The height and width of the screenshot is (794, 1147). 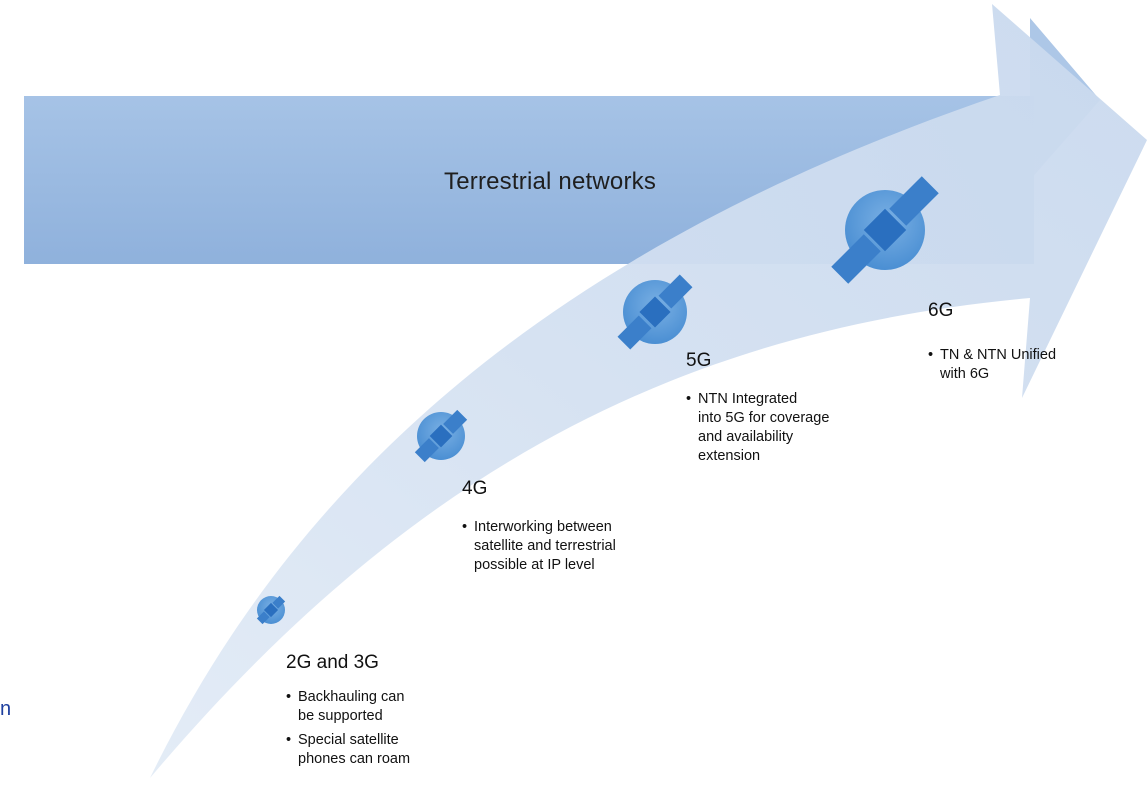 What do you see at coordinates (354, 749) in the screenshot?
I see `bullet-text: Special satellite phones can roam` at bounding box center [354, 749].